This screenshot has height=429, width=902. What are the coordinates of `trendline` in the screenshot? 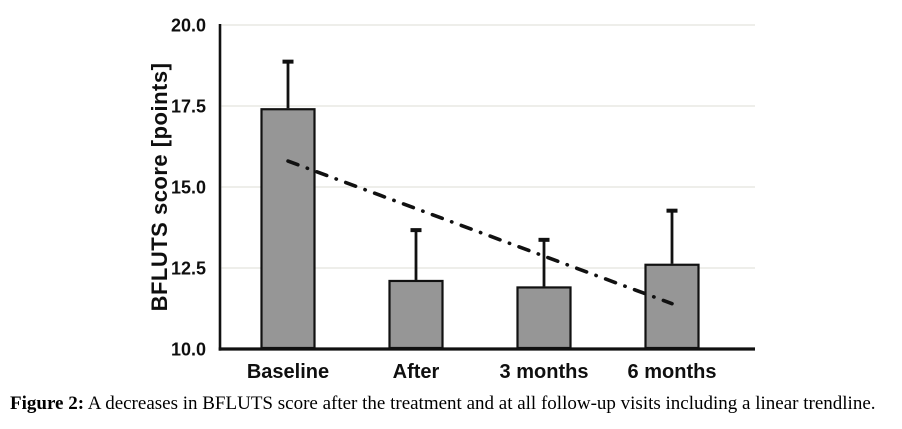 It's located at (480, 232).